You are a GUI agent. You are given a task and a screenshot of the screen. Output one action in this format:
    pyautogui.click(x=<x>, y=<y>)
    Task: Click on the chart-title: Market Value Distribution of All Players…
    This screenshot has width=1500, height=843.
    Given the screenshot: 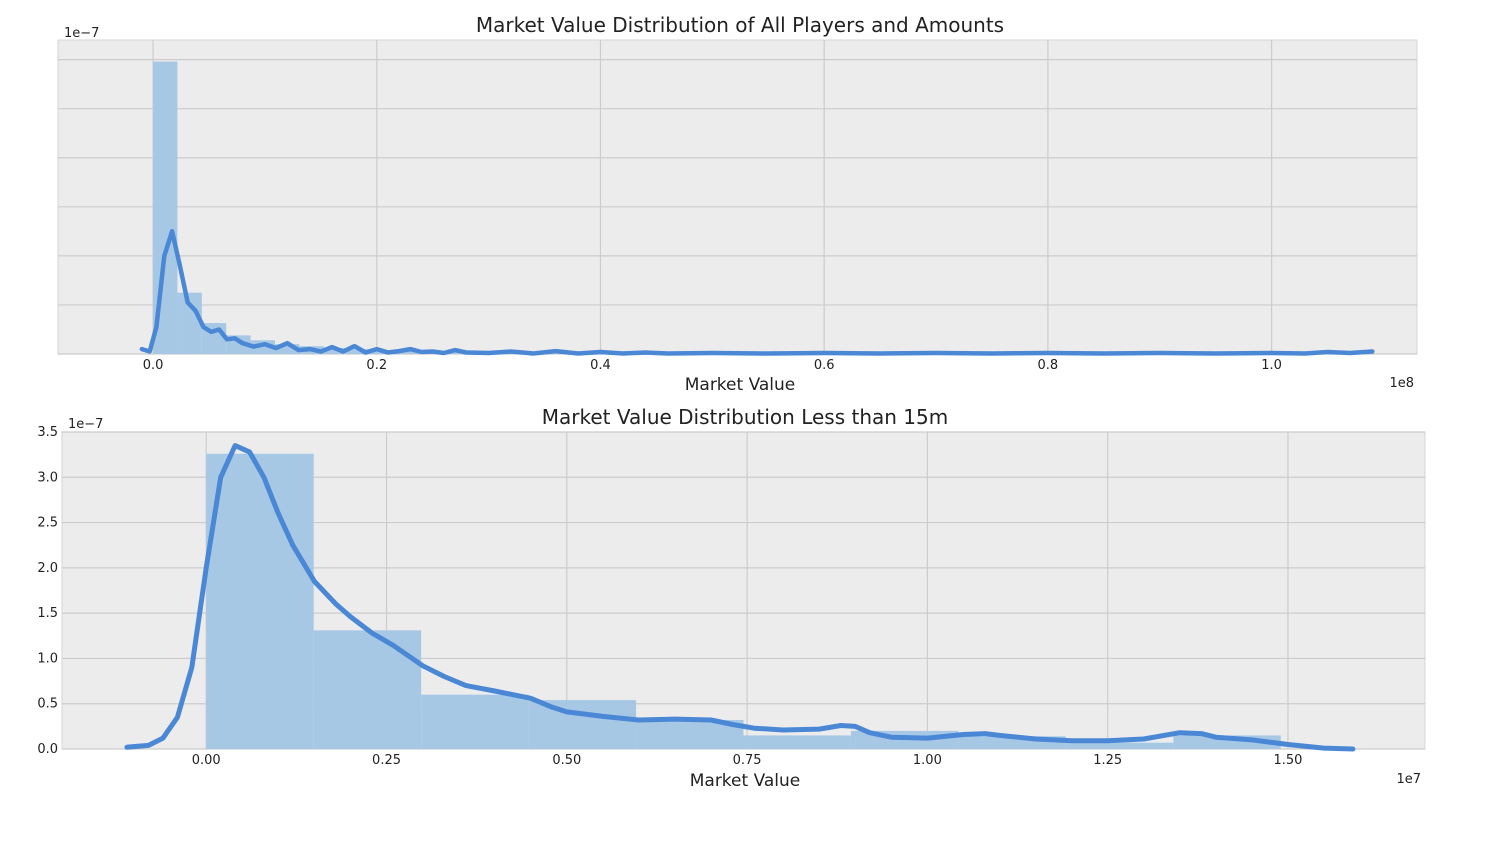 What is the action you would take?
    pyautogui.click(x=740, y=25)
    